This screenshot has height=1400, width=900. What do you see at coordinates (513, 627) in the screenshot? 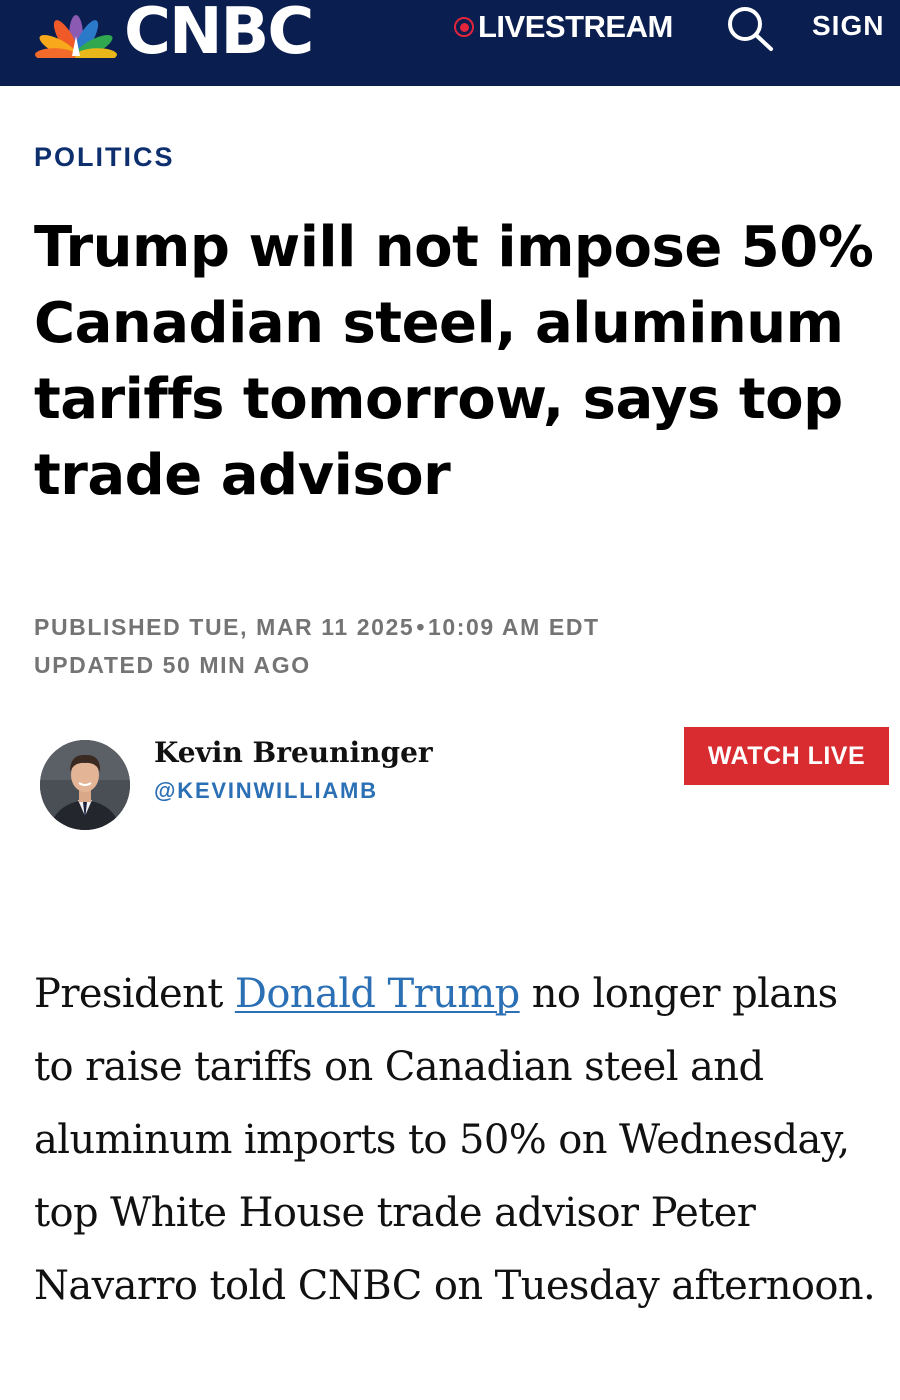
I see `published-time: 10:09 AM EDT` at bounding box center [513, 627].